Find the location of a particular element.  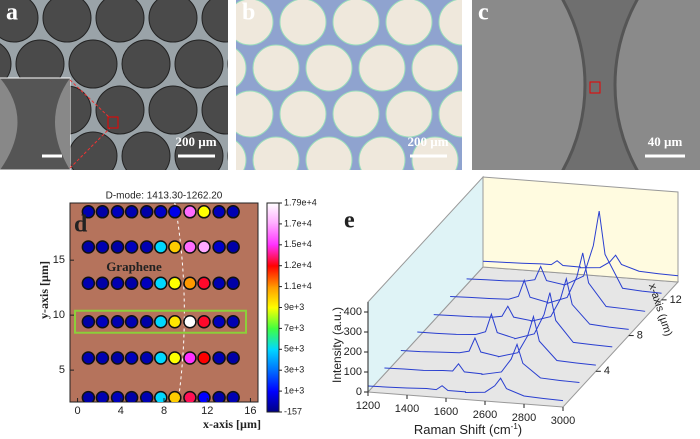

panel-label: a is located at coordinates (12, 13).